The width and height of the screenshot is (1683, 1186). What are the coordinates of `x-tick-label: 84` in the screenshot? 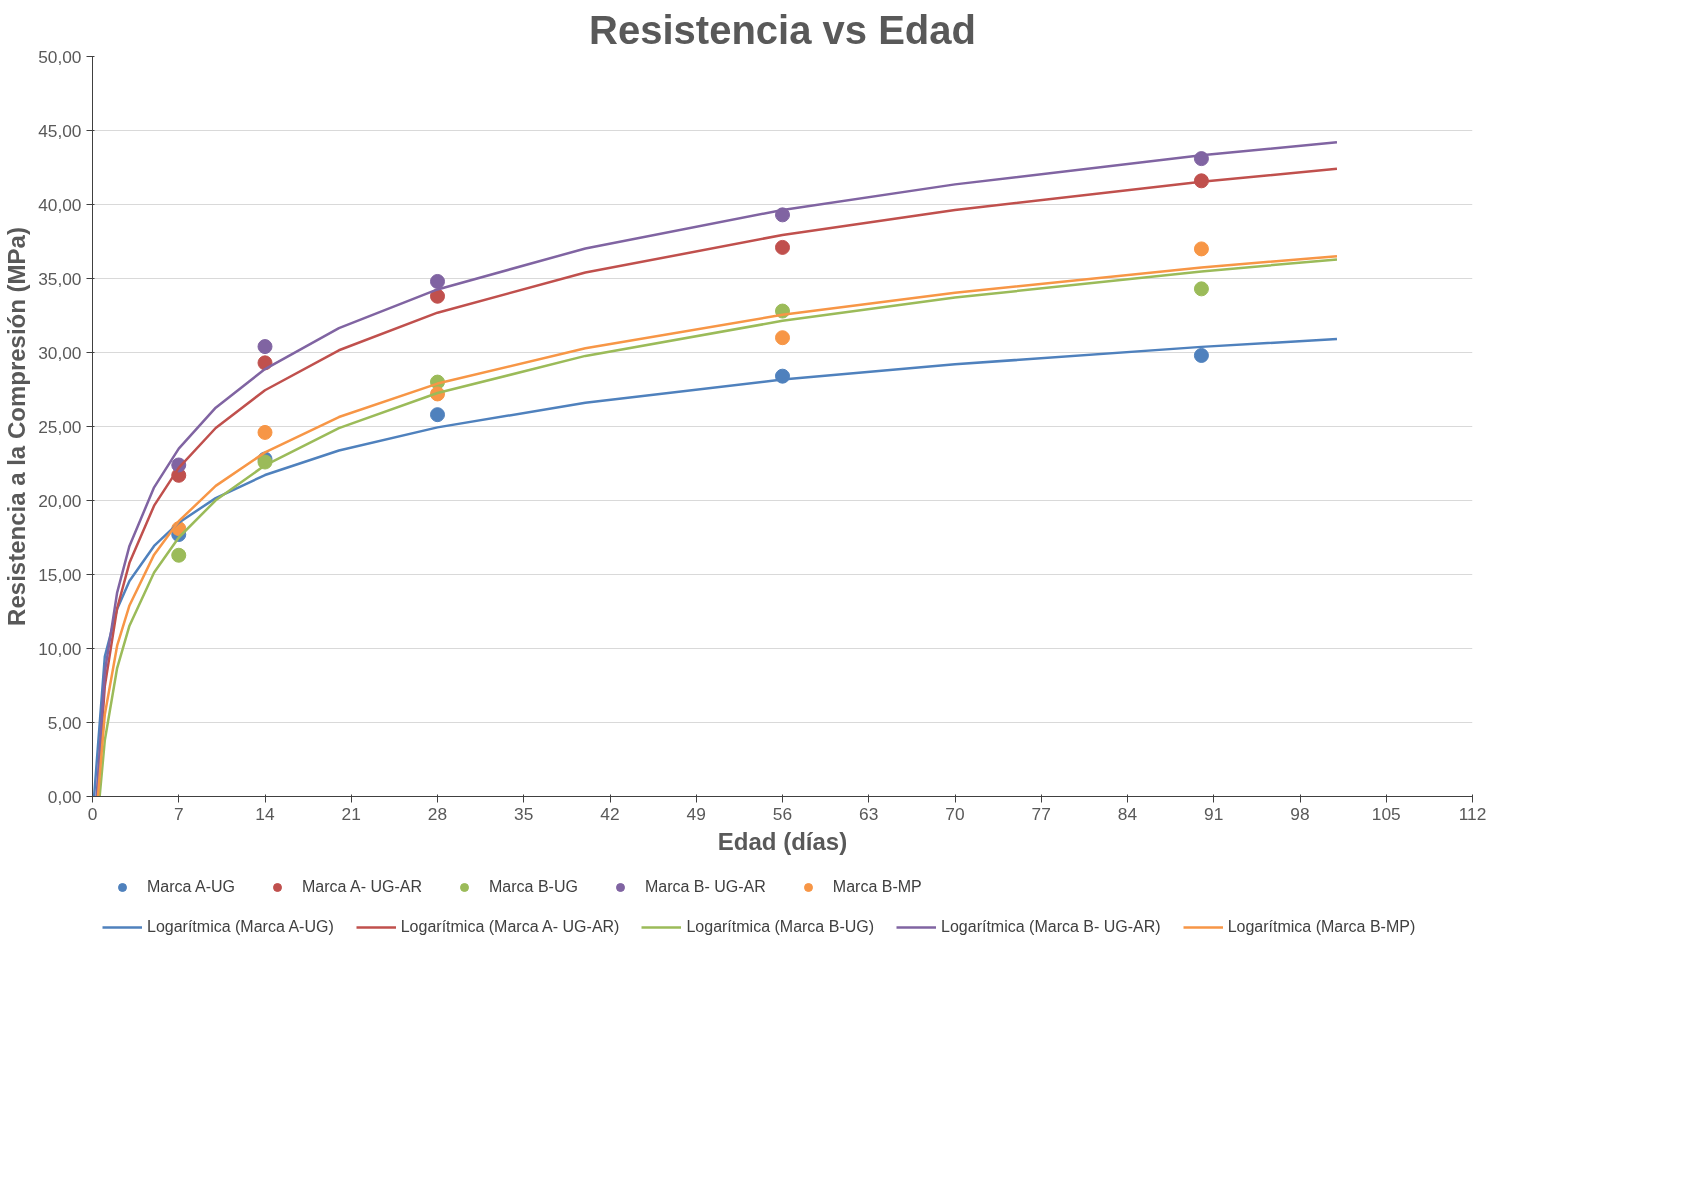 It's located at (1127, 813).